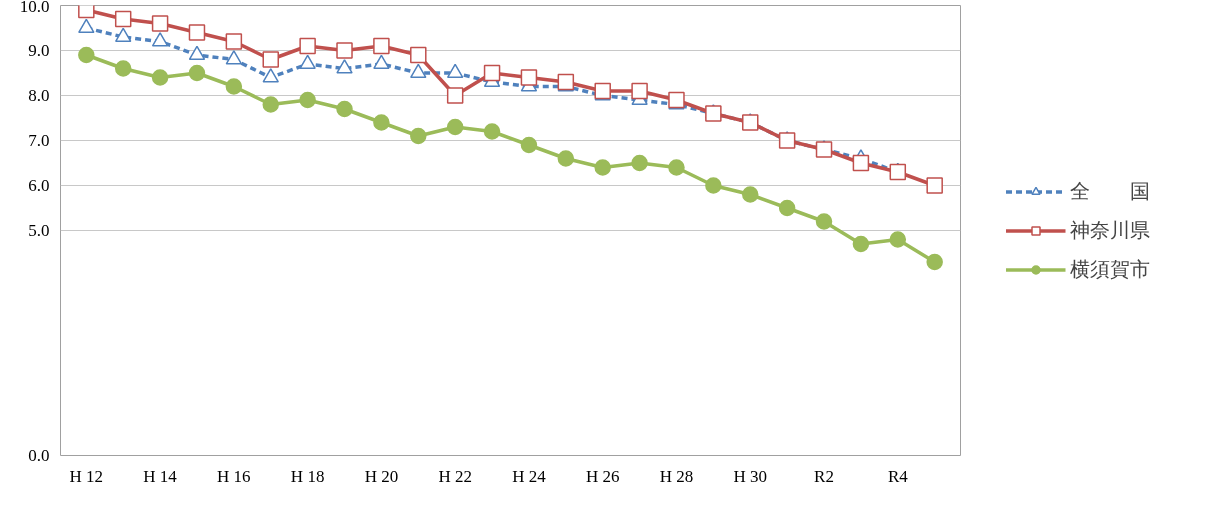  I want to click on legend-label: 全 国, so click(1110, 191).